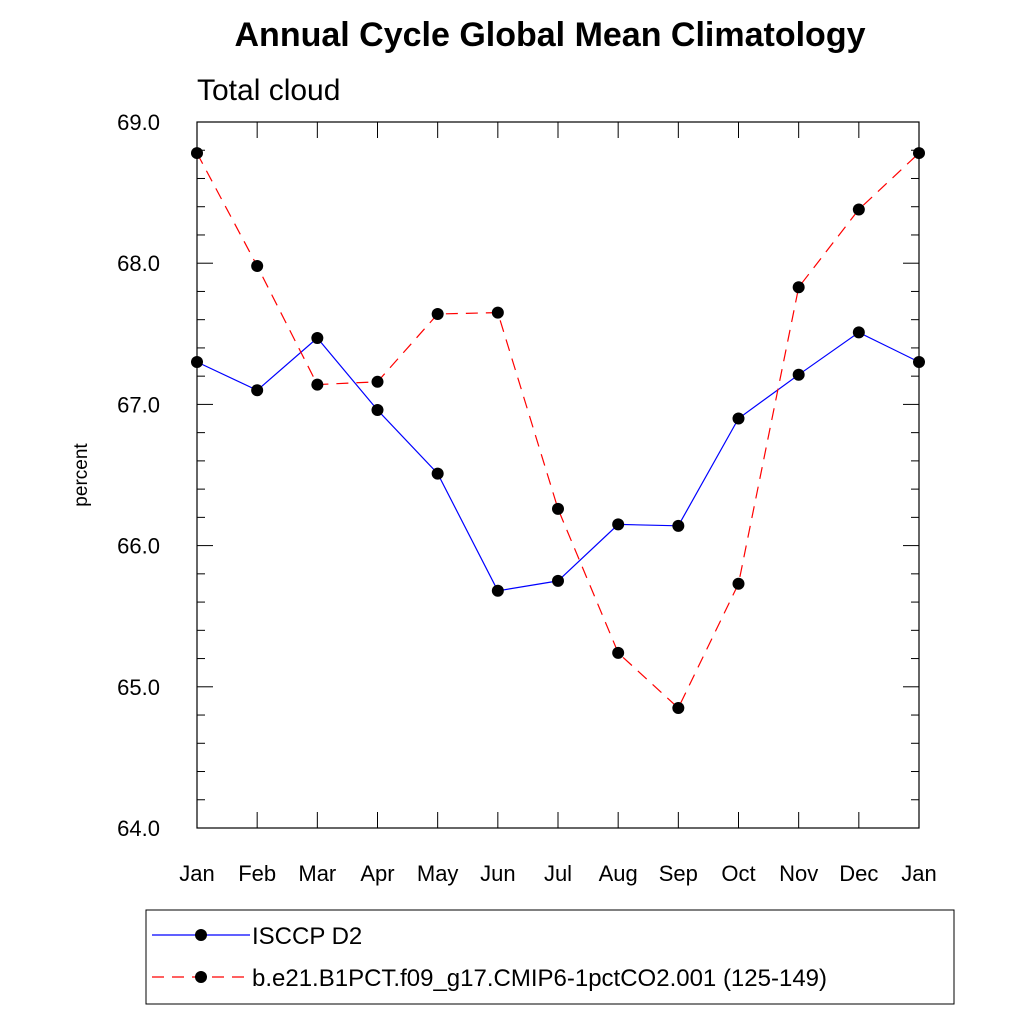  Describe the element at coordinates (268, 90) in the screenshot. I see `chart-subtitle: Total cloud` at that location.